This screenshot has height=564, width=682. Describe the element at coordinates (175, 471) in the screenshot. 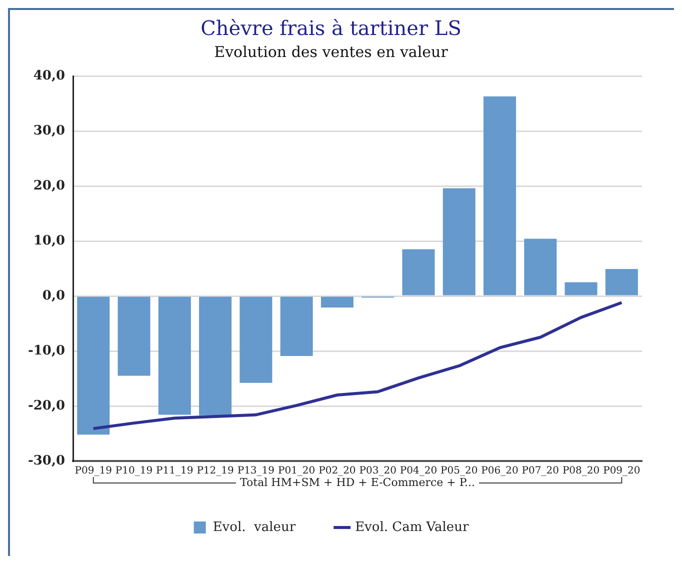

I see `x-tick-label: P11_19` at that location.